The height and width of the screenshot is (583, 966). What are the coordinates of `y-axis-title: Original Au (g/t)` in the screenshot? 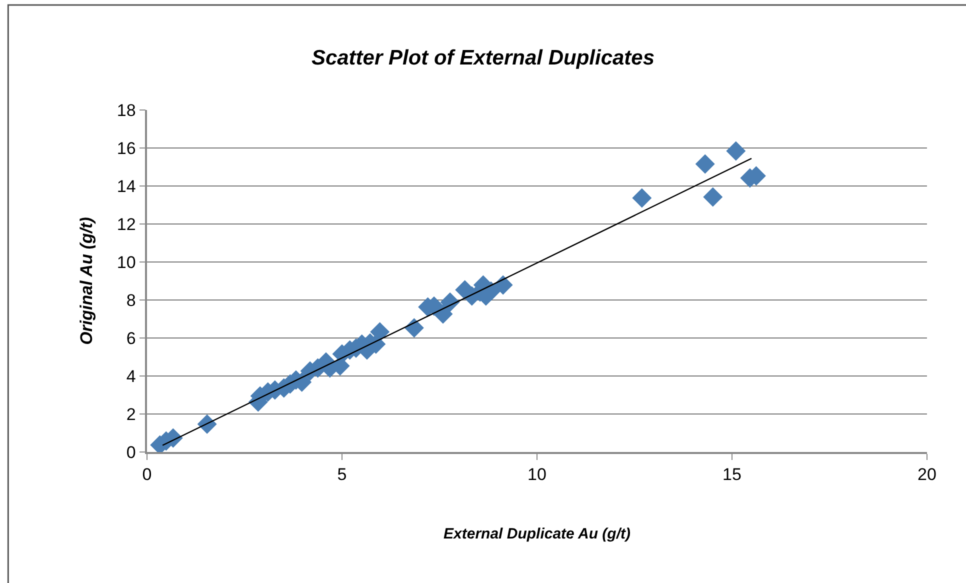 It's located at (86, 280).